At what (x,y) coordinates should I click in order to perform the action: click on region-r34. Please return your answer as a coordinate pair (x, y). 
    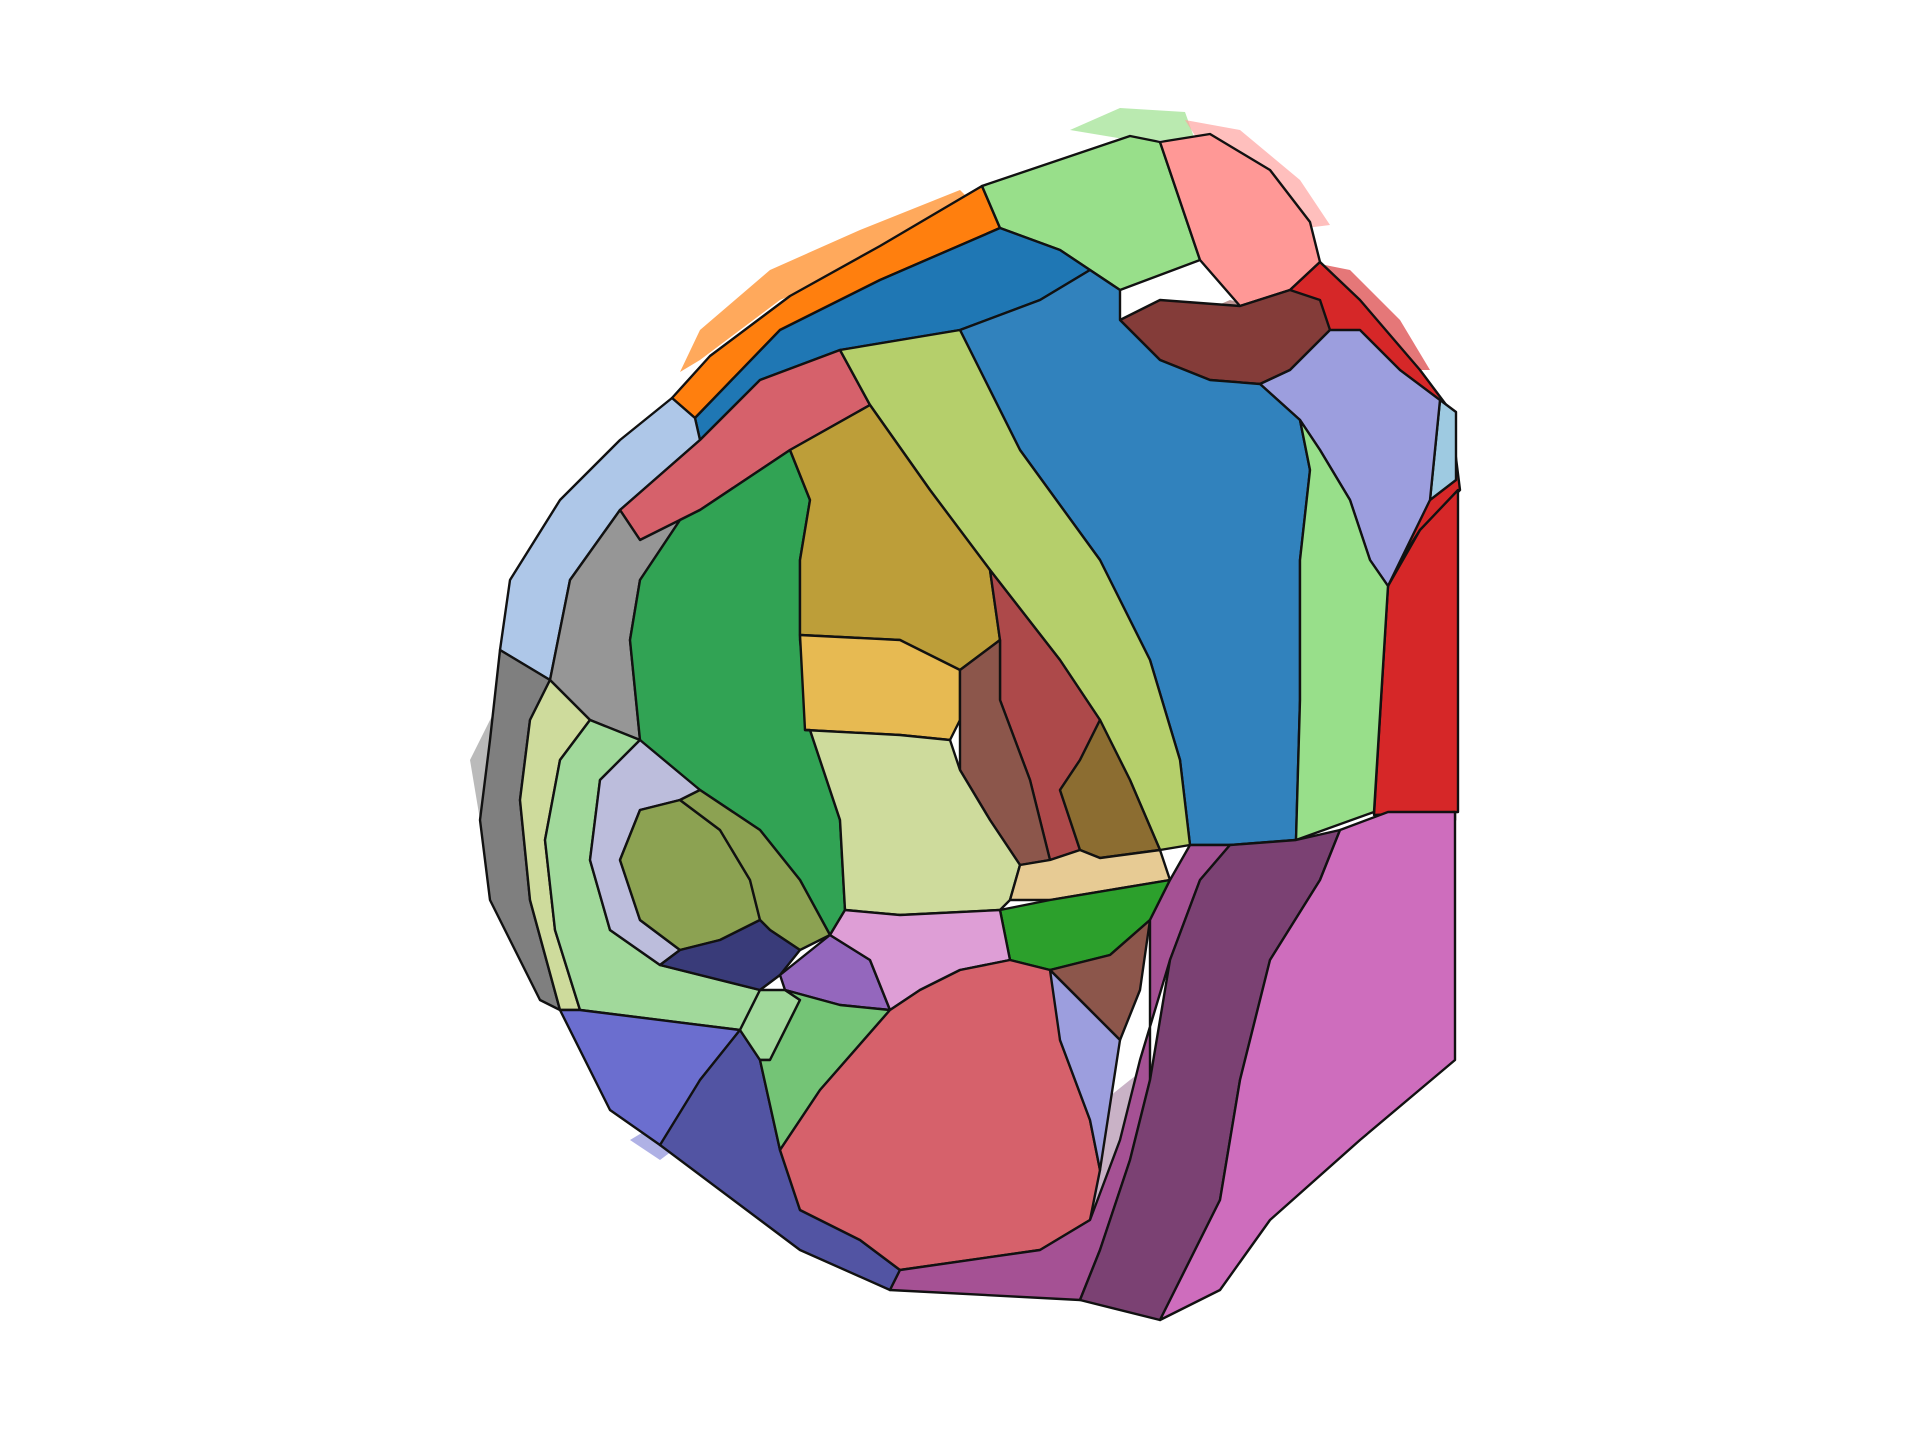
    Looking at the image, I should click on (1307, 1066).